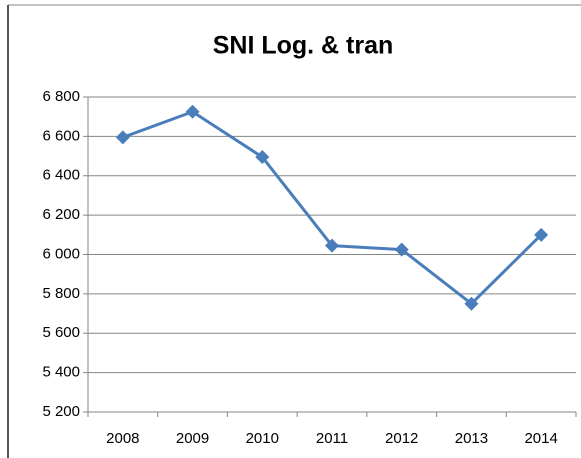 Image resolution: width=581 pixels, height=458 pixels. What do you see at coordinates (122, 438) in the screenshot?
I see `x-tick-label: 2008` at bounding box center [122, 438].